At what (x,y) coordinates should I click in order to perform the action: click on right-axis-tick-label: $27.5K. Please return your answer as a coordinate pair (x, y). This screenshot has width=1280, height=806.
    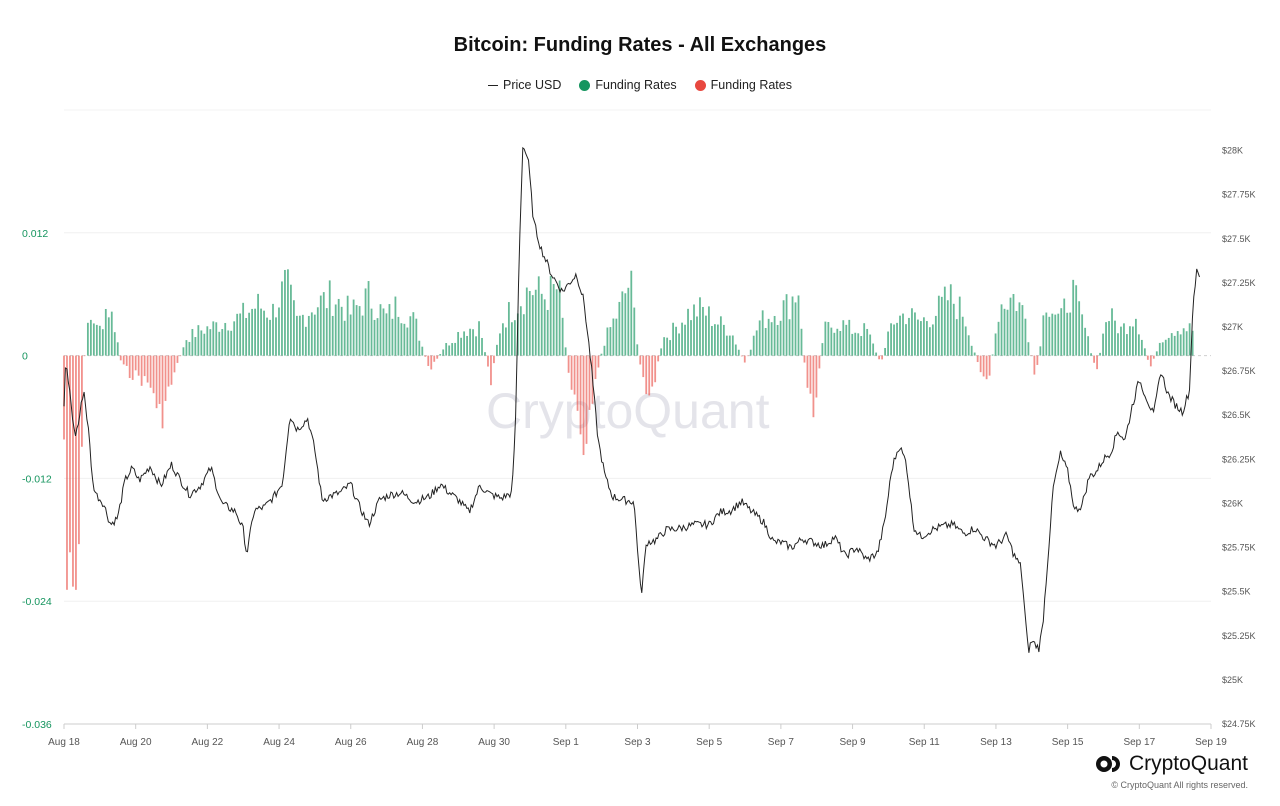
    Looking at the image, I should click on (1236, 239).